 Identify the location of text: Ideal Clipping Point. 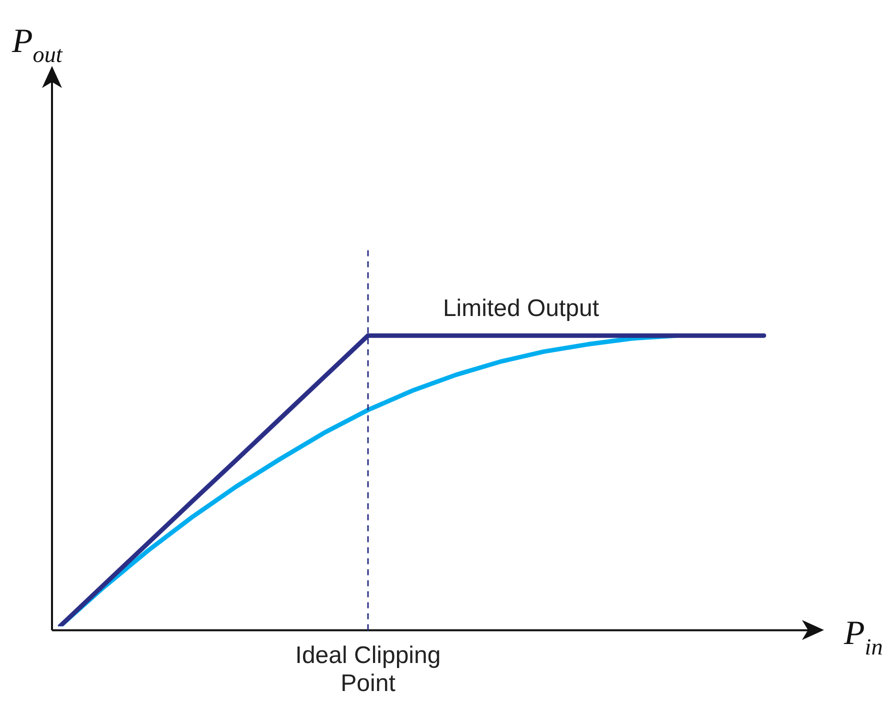
(368, 669).